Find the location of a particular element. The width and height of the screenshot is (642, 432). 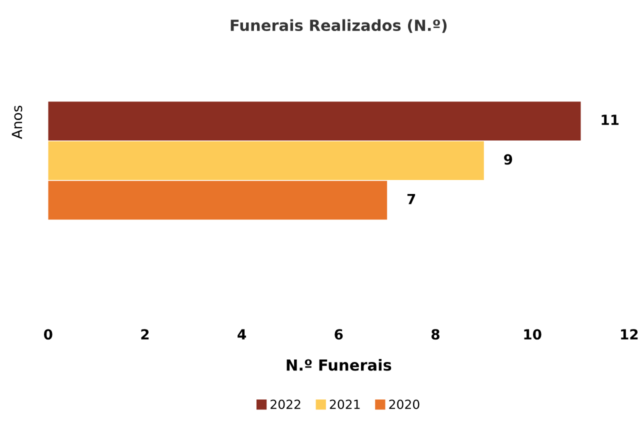

legend-label: 2020 is located at coordinates (404, 405).